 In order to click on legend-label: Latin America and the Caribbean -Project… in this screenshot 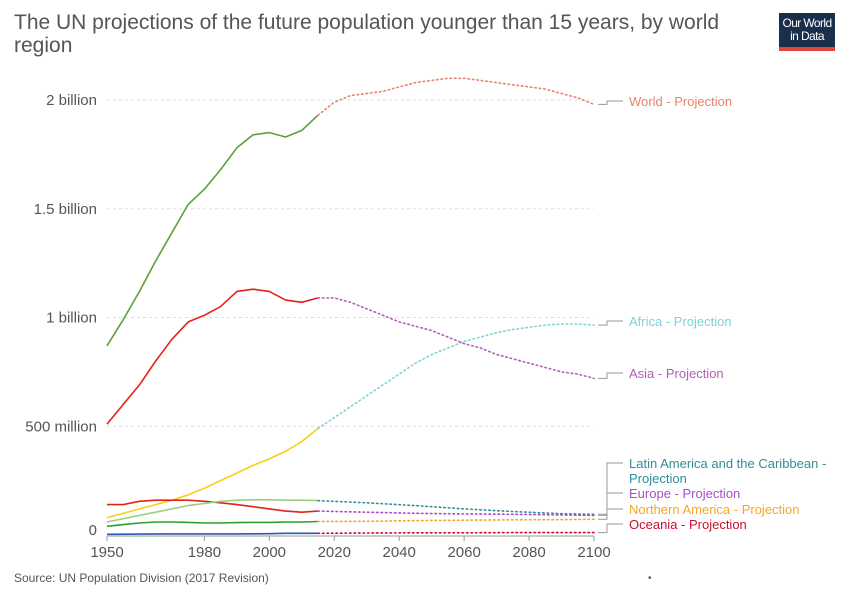, I will do `click(727, 471)`.